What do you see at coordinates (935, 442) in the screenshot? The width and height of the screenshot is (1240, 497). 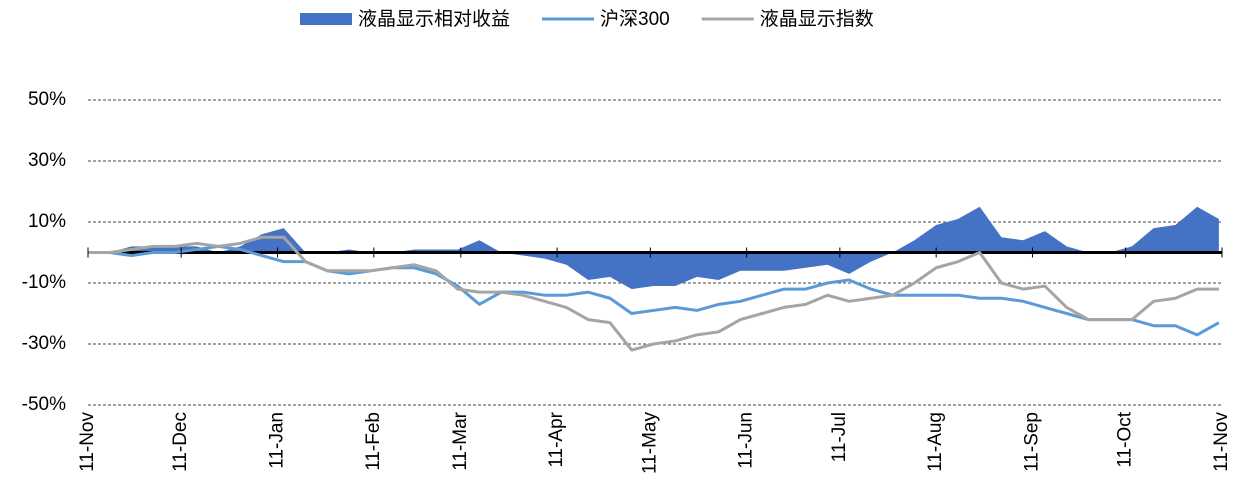 I see `x-tick-label: 11-Aug` at bounding box center [935, 442].